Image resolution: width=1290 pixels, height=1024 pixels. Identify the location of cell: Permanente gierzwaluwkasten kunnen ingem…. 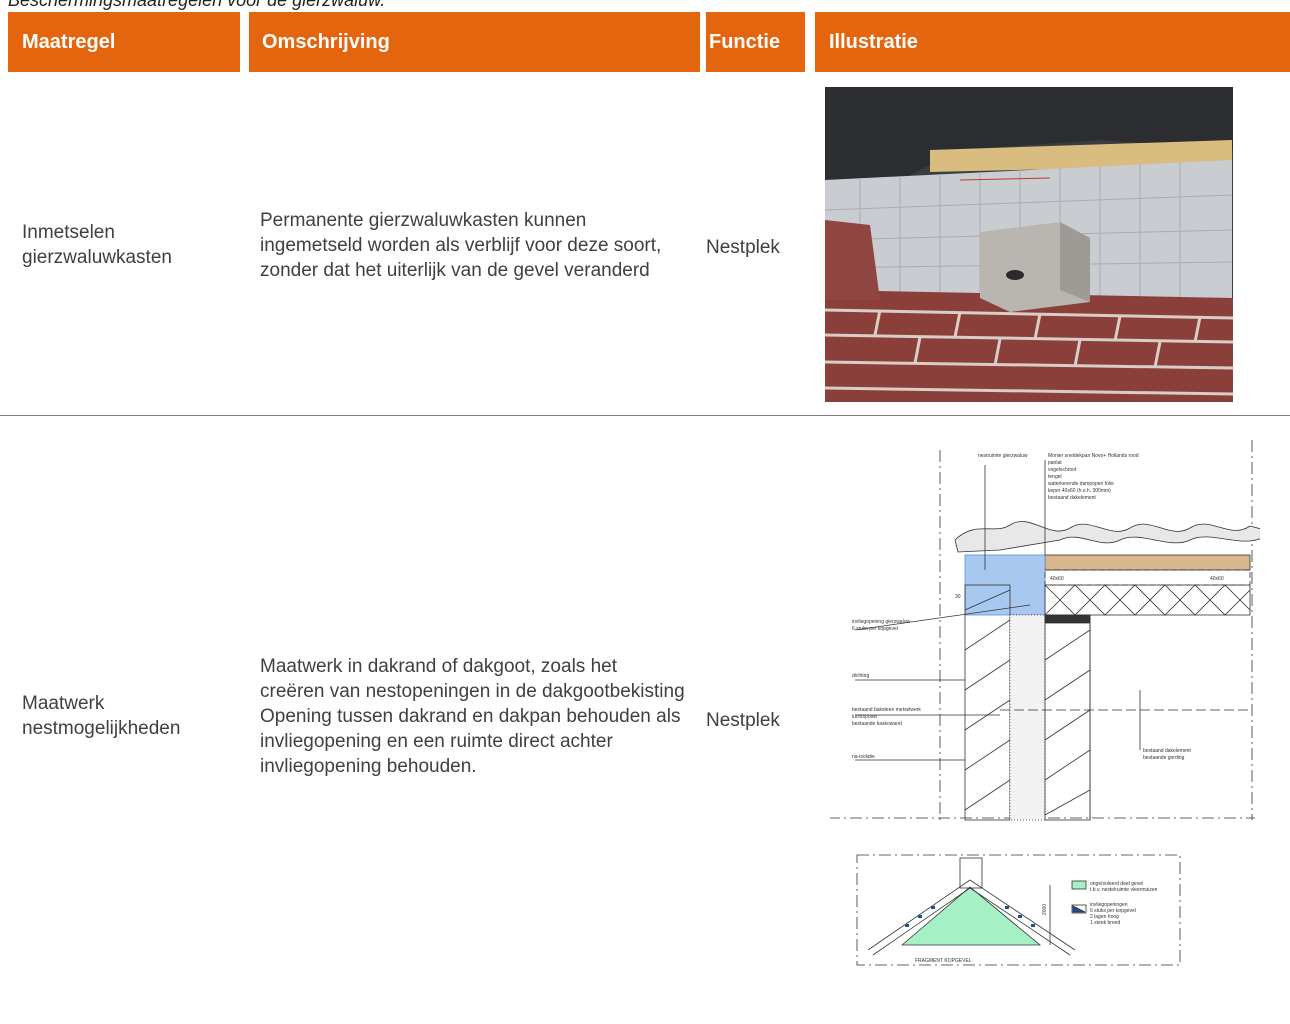
(472, 245).